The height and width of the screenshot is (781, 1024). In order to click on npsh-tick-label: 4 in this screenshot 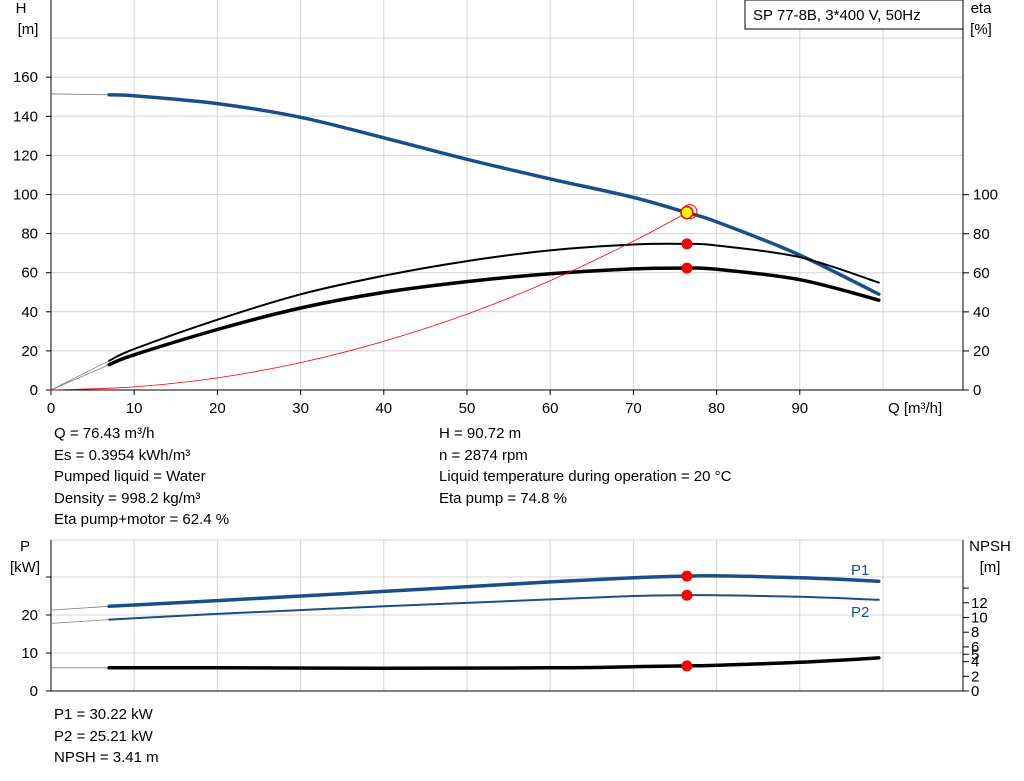, I will do `click(975, 662)`.